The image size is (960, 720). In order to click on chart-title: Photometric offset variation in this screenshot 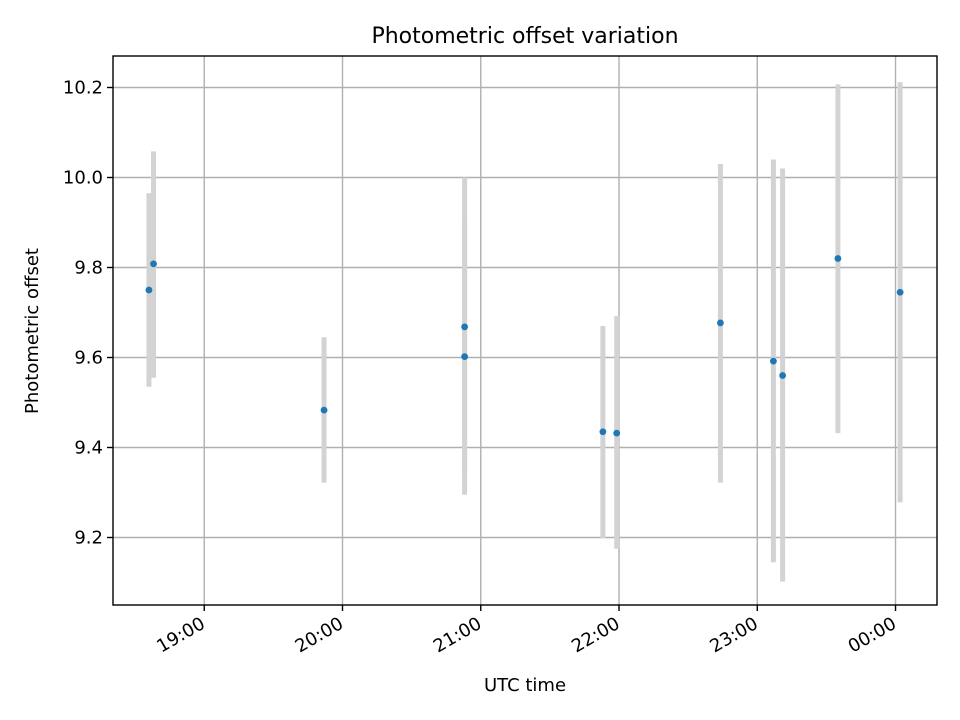, I will do `click(524, 36)`.